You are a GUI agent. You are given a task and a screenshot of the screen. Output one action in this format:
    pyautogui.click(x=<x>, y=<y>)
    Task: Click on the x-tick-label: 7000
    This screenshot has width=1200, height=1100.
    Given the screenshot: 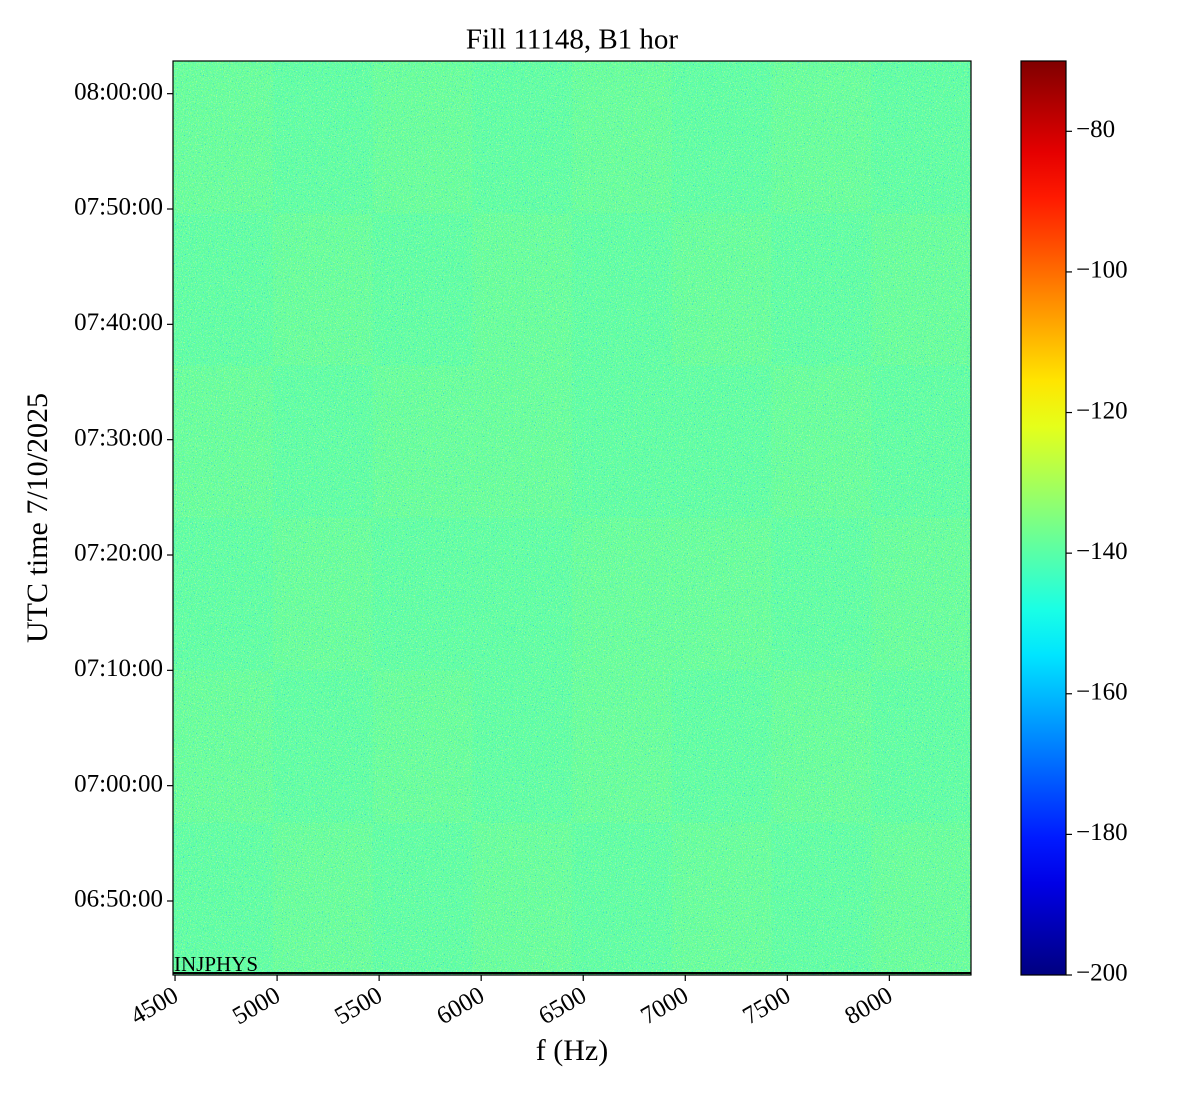 What is the action you would take?
    pyautogui.click(x=664, y=1006)
    